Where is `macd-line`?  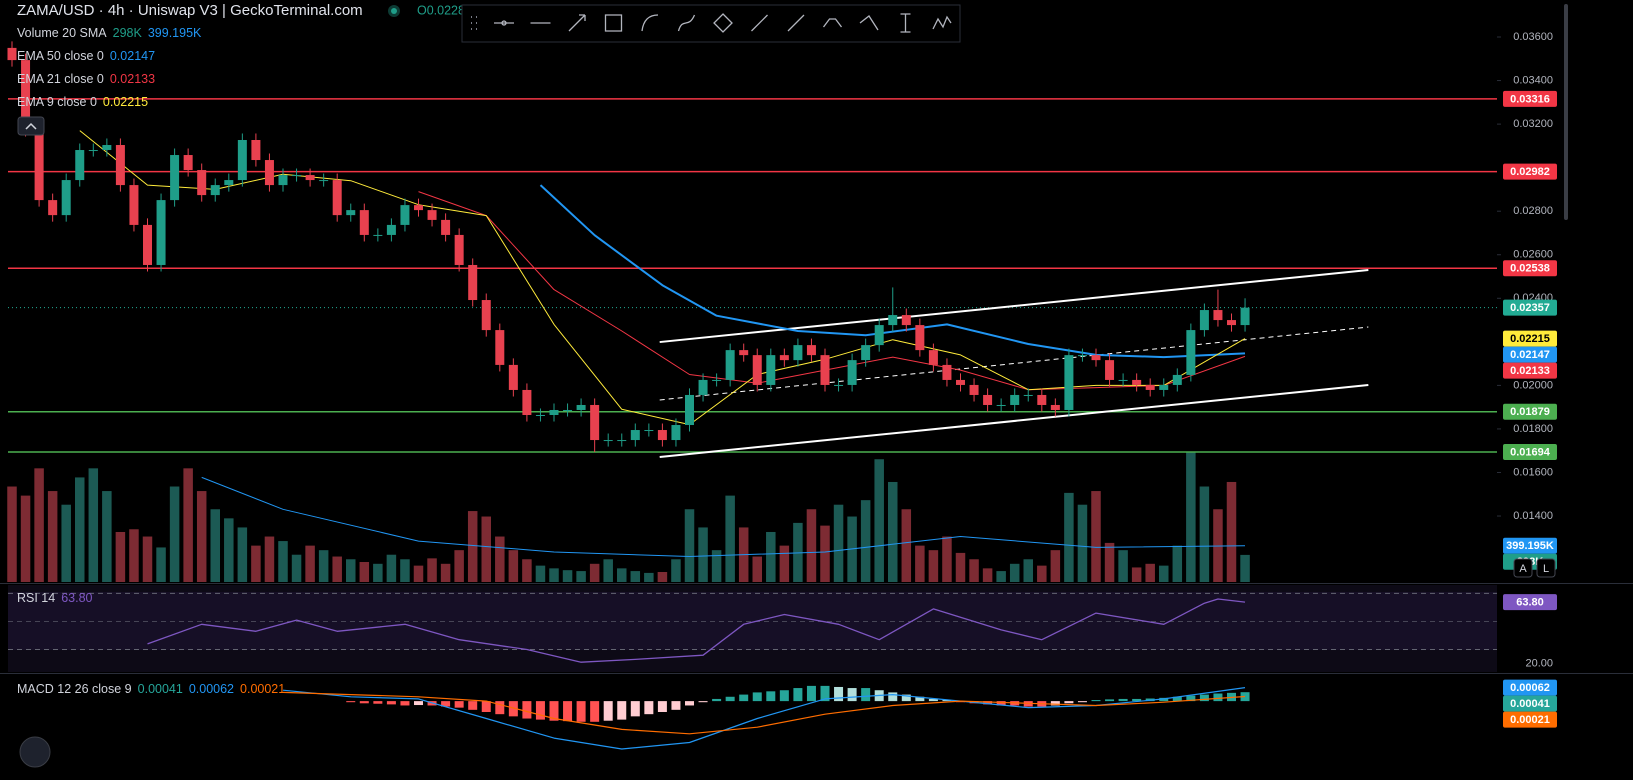 macd-line is located at coordinates (764, 718).